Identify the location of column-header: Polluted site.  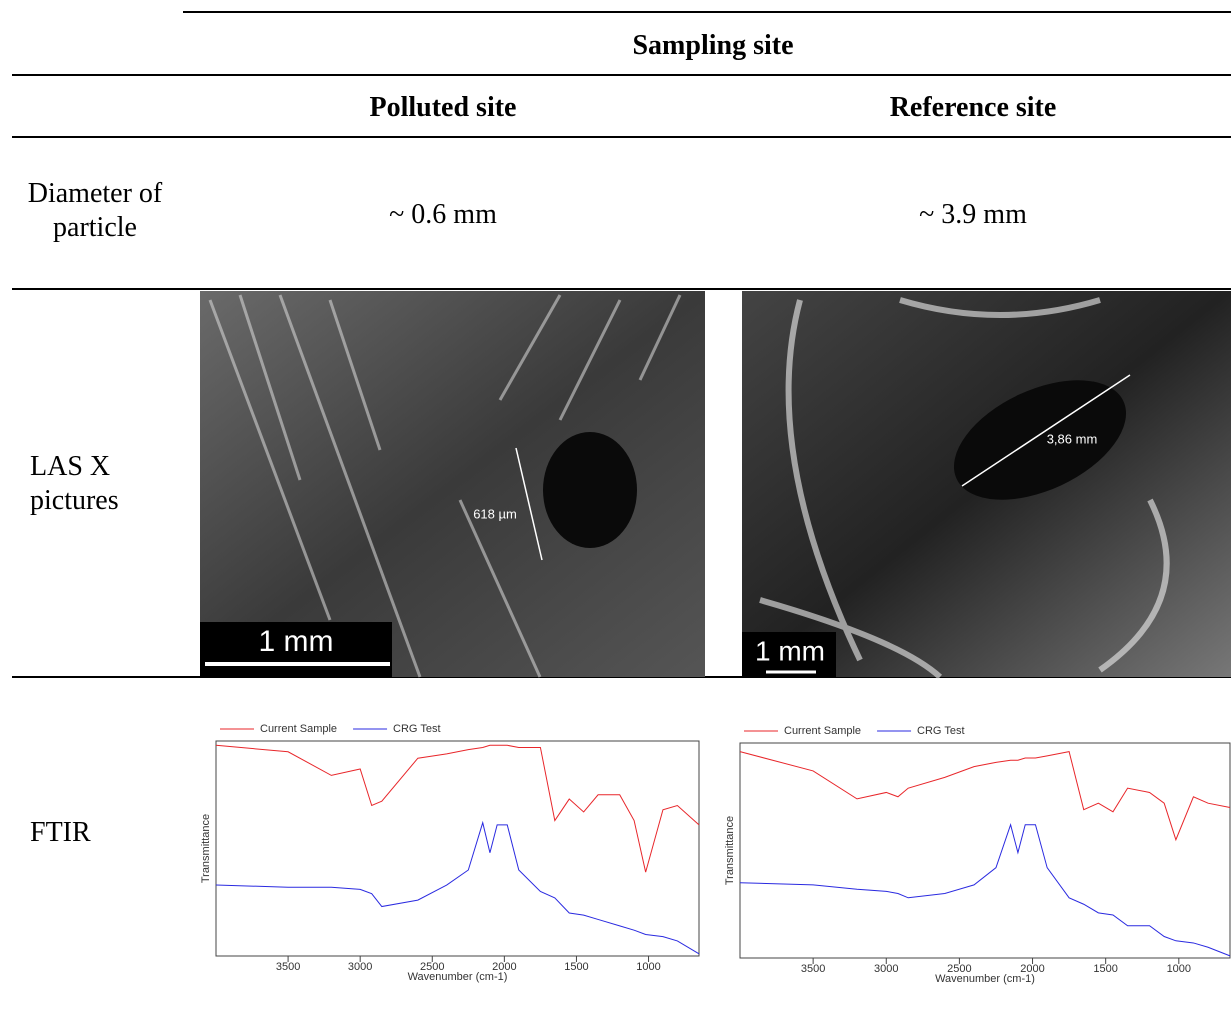
(443, 107).